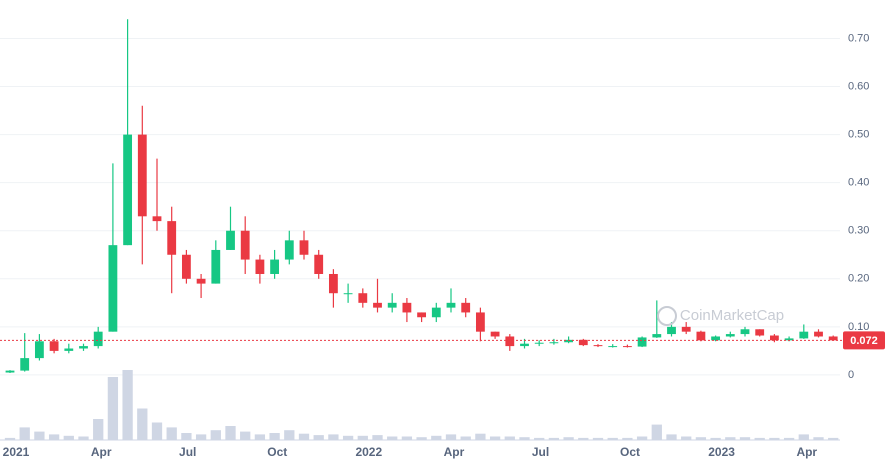  What do you see at coordinates (858, 134) in the screenshot?
I see `y-tick-label: 0.50` at bounding box center [858, 134].